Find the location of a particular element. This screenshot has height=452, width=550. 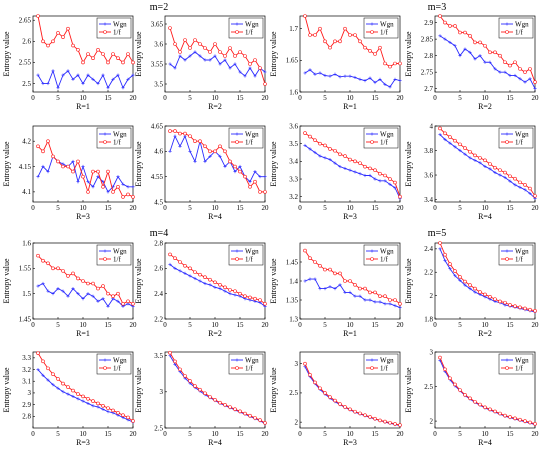

y-tick-label: 2.6 is located at coordinates (158, 269).